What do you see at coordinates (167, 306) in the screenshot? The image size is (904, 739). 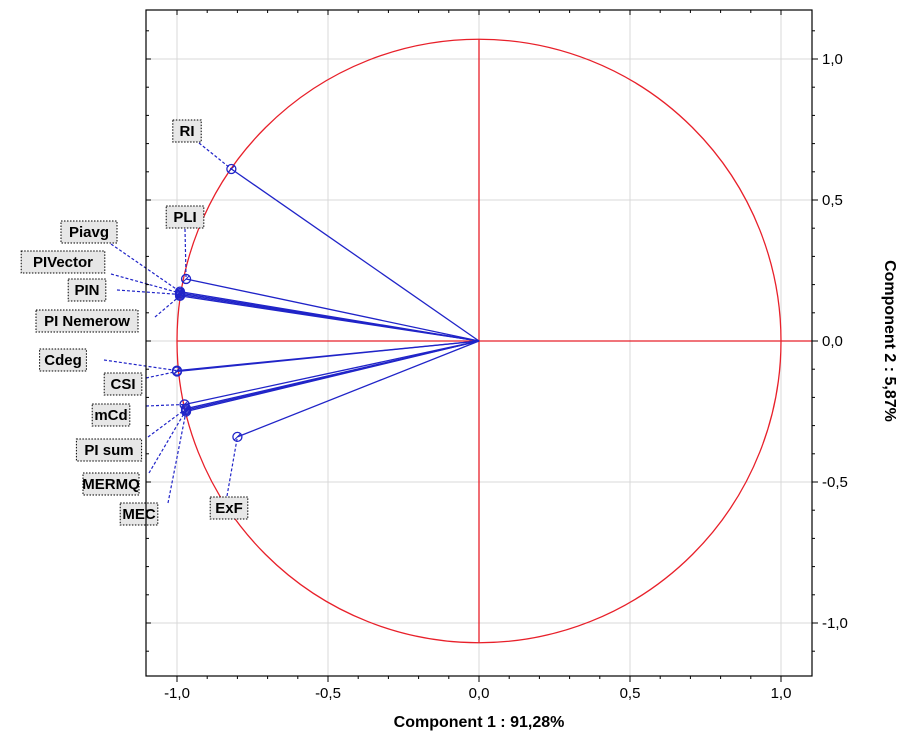 I see `leader-pi-nemerow` at bounding box center [167, 306].